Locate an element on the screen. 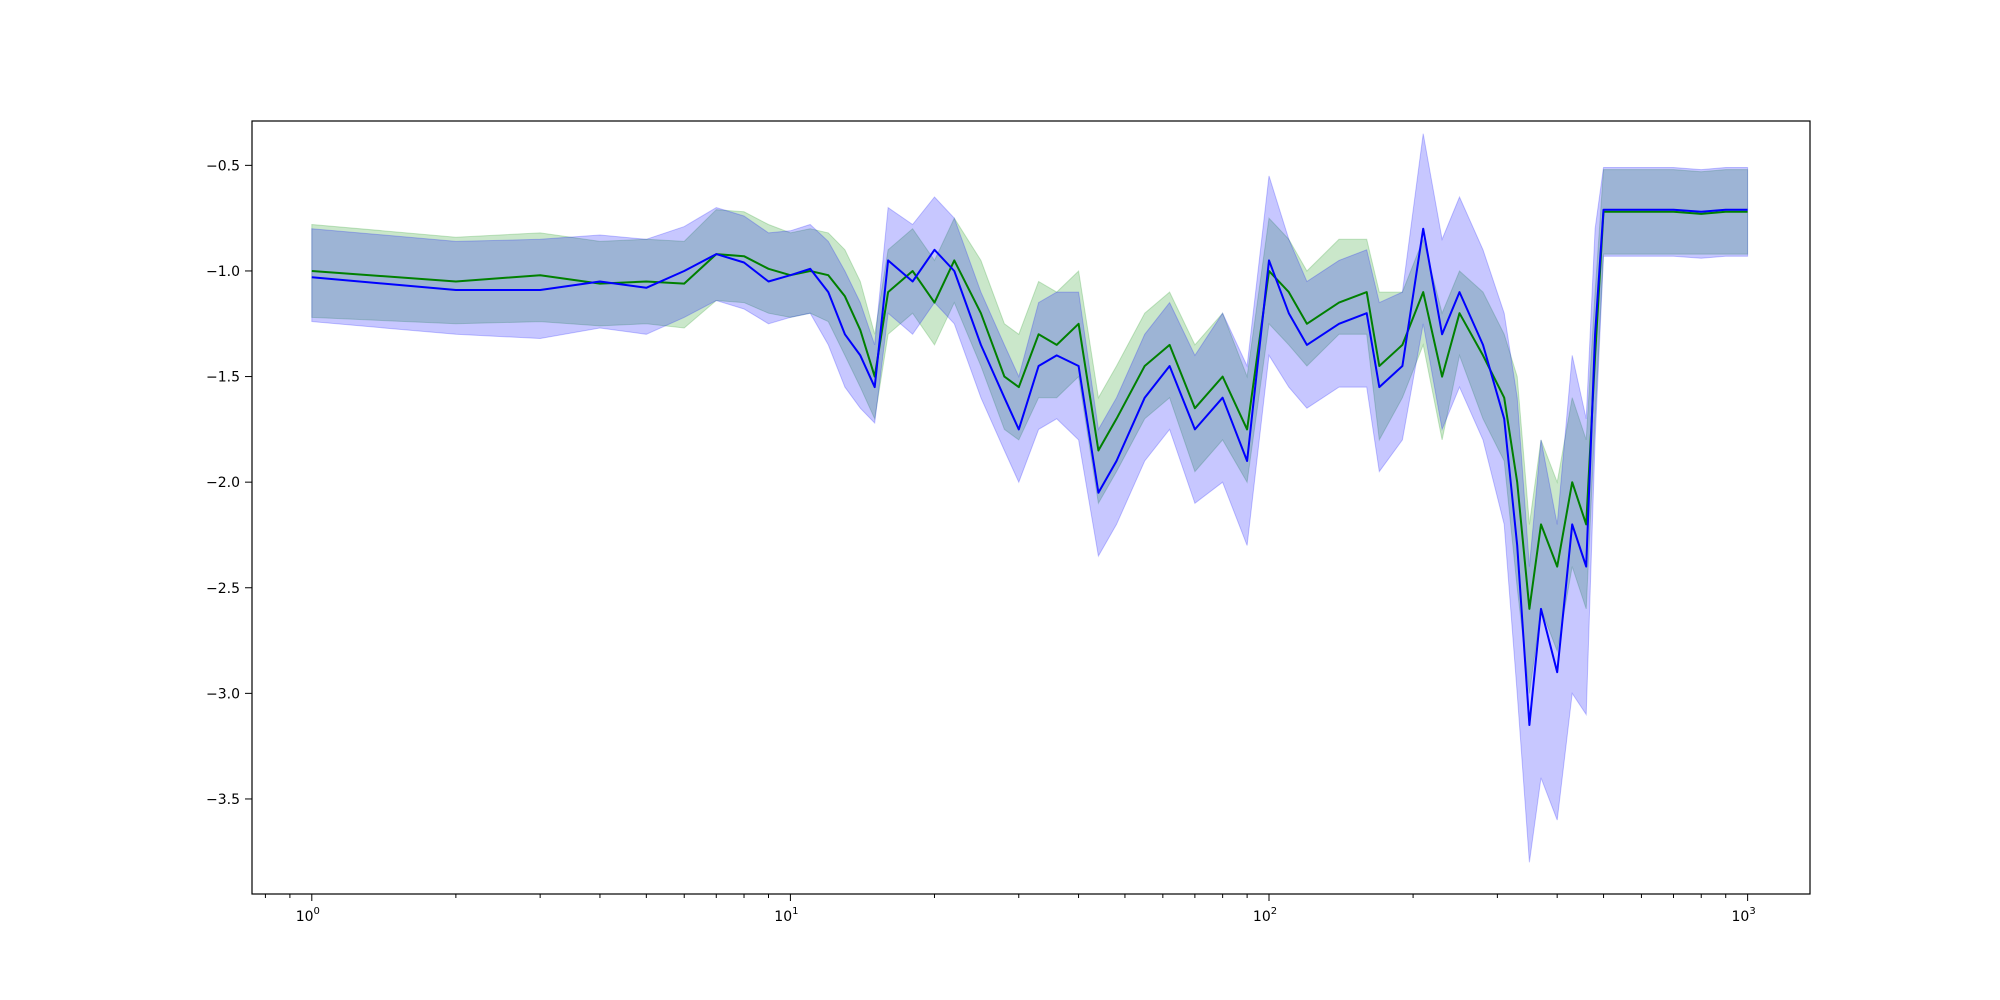 The width and height of the screenshot is (2000, 1000). y-tick-label-5: −3.0 is located at coordinates (223, 694).